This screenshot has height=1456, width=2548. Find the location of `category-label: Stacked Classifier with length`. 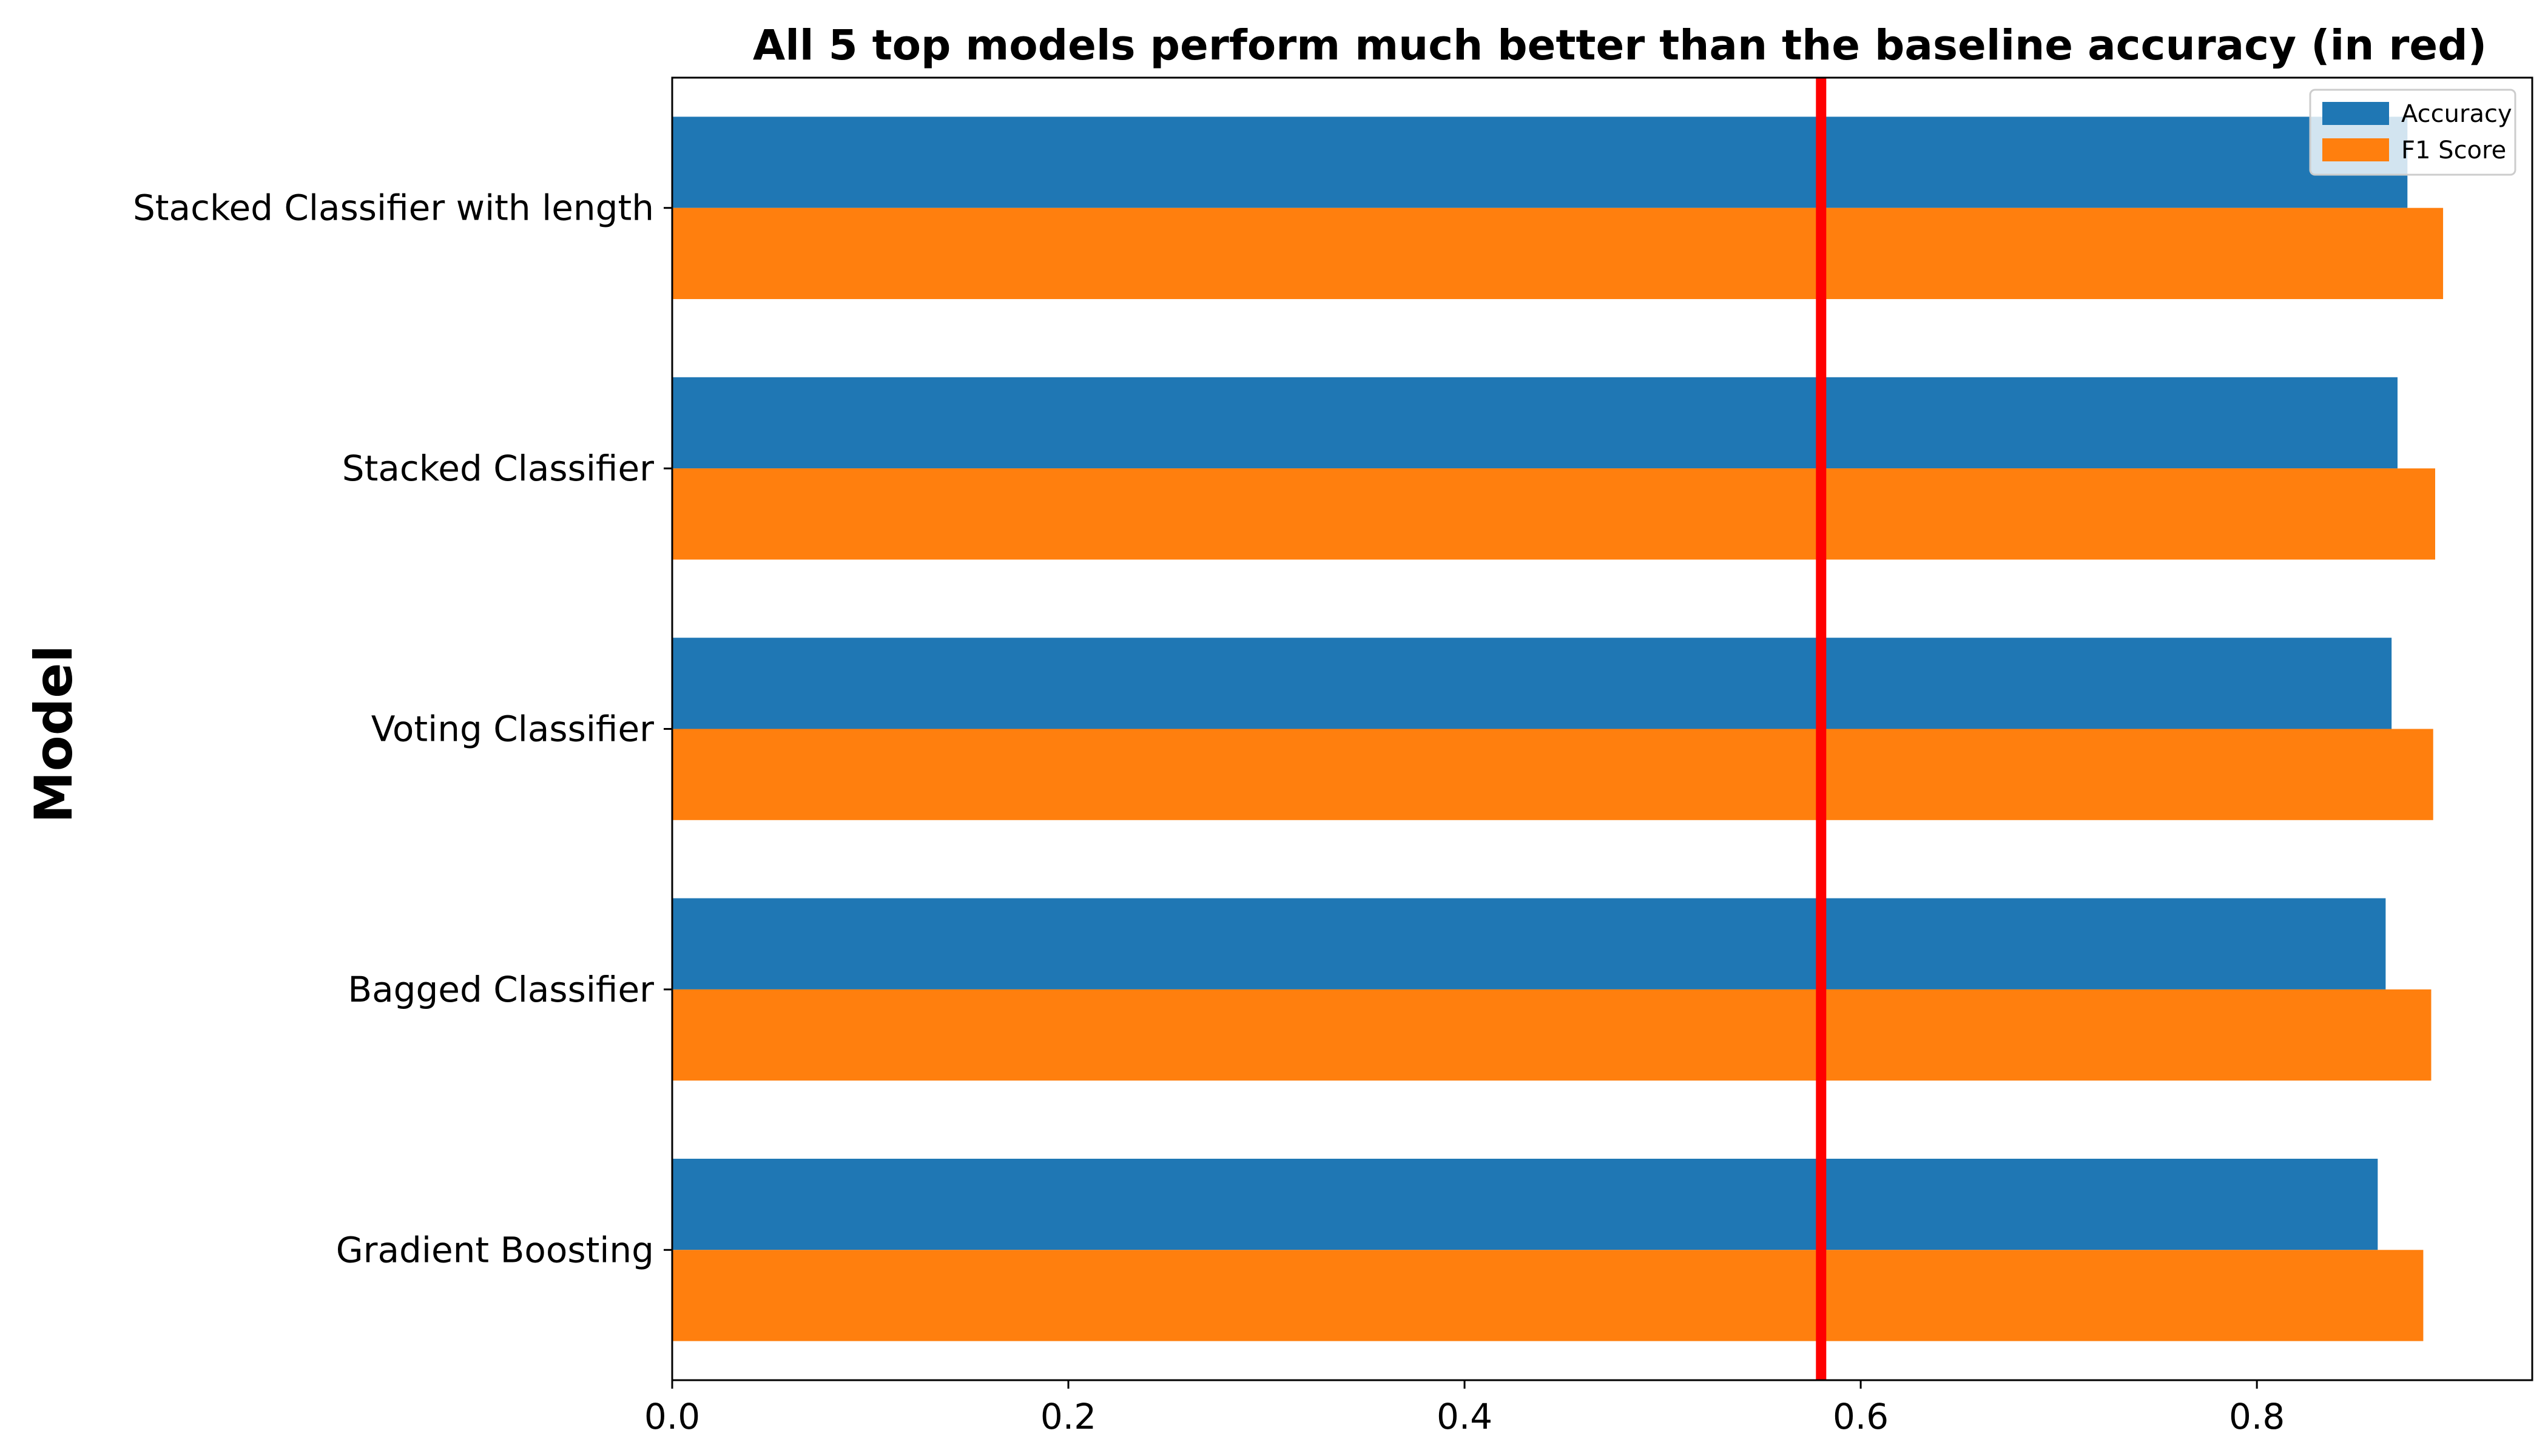

category-label: Stacked Classifier with length is located at coordinates (393, 208).